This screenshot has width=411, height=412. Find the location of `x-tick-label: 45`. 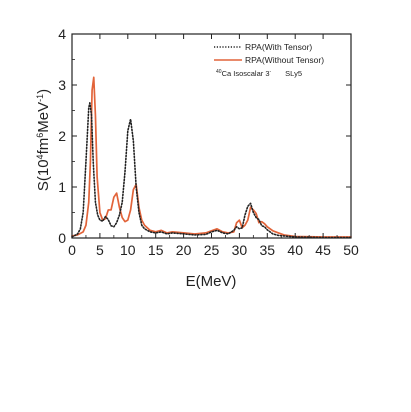

x-tick-label: 45 is located at coordinates (323, 250).